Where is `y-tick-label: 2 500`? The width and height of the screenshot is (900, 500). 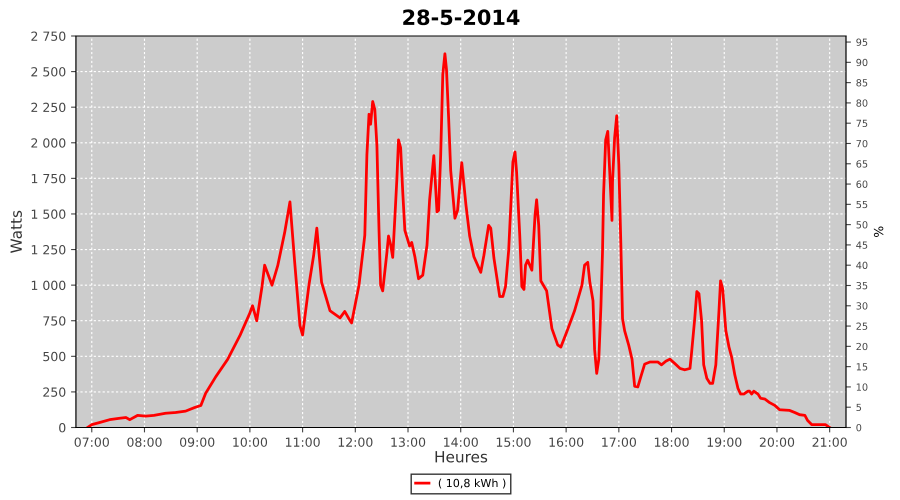
y-tick-label: 2 500 is located at coordinates (48, 72).